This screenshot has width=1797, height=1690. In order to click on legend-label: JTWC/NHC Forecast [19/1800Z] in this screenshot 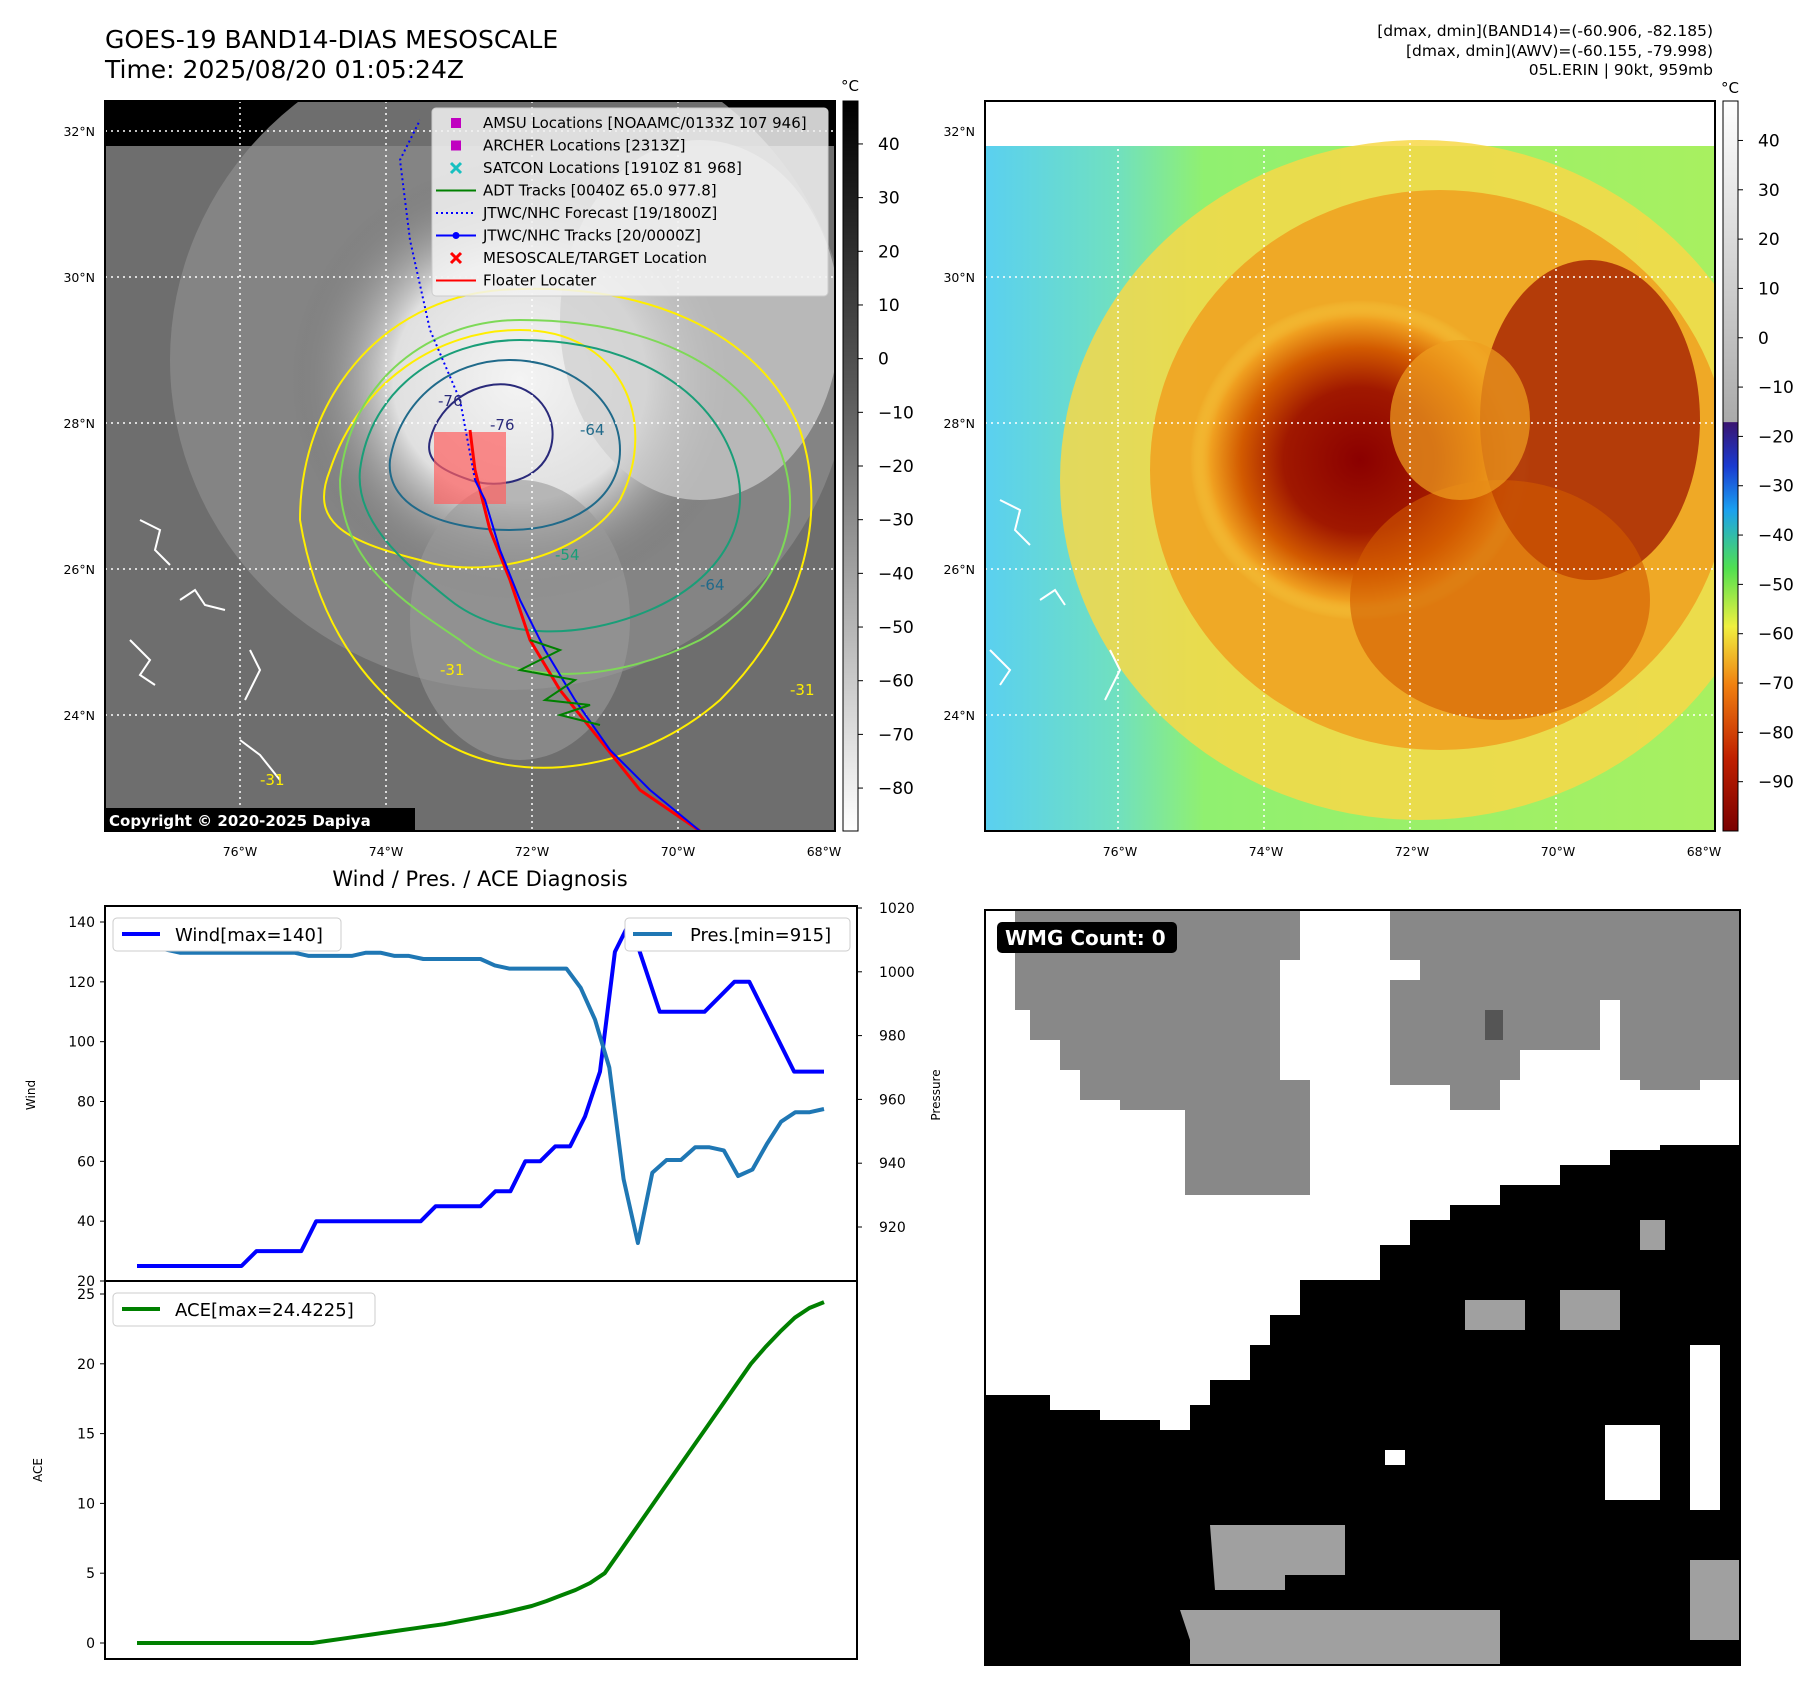, I will do `click(599, 213)`.